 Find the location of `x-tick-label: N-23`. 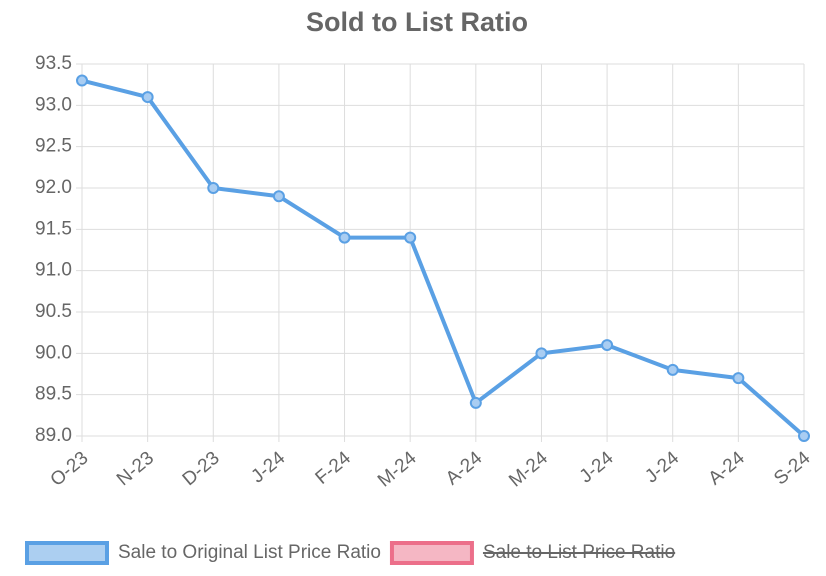

x-tick-label: N-23 is located at coordinates (135, 469).